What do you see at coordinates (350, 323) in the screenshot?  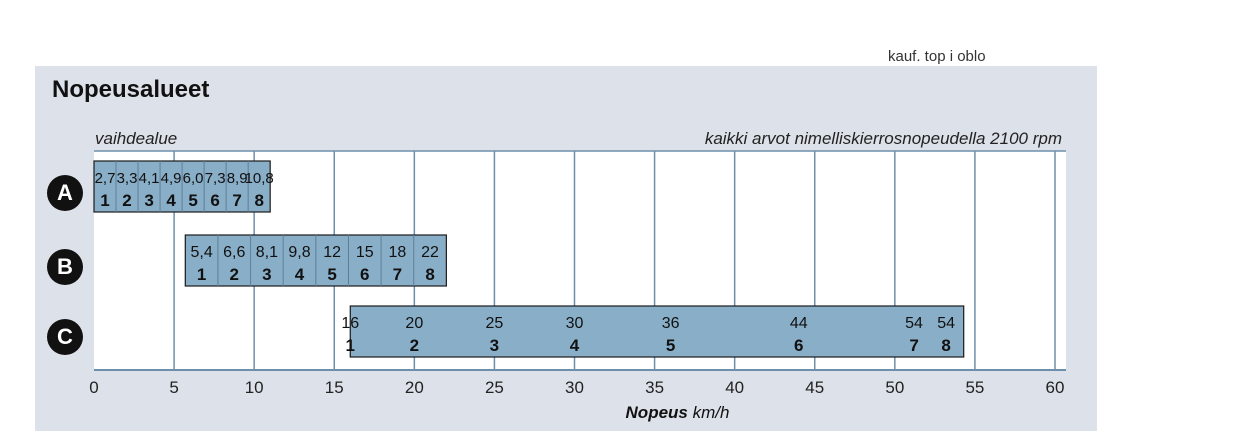 I see `speed-label: 16` at bounding box center [350, 323].